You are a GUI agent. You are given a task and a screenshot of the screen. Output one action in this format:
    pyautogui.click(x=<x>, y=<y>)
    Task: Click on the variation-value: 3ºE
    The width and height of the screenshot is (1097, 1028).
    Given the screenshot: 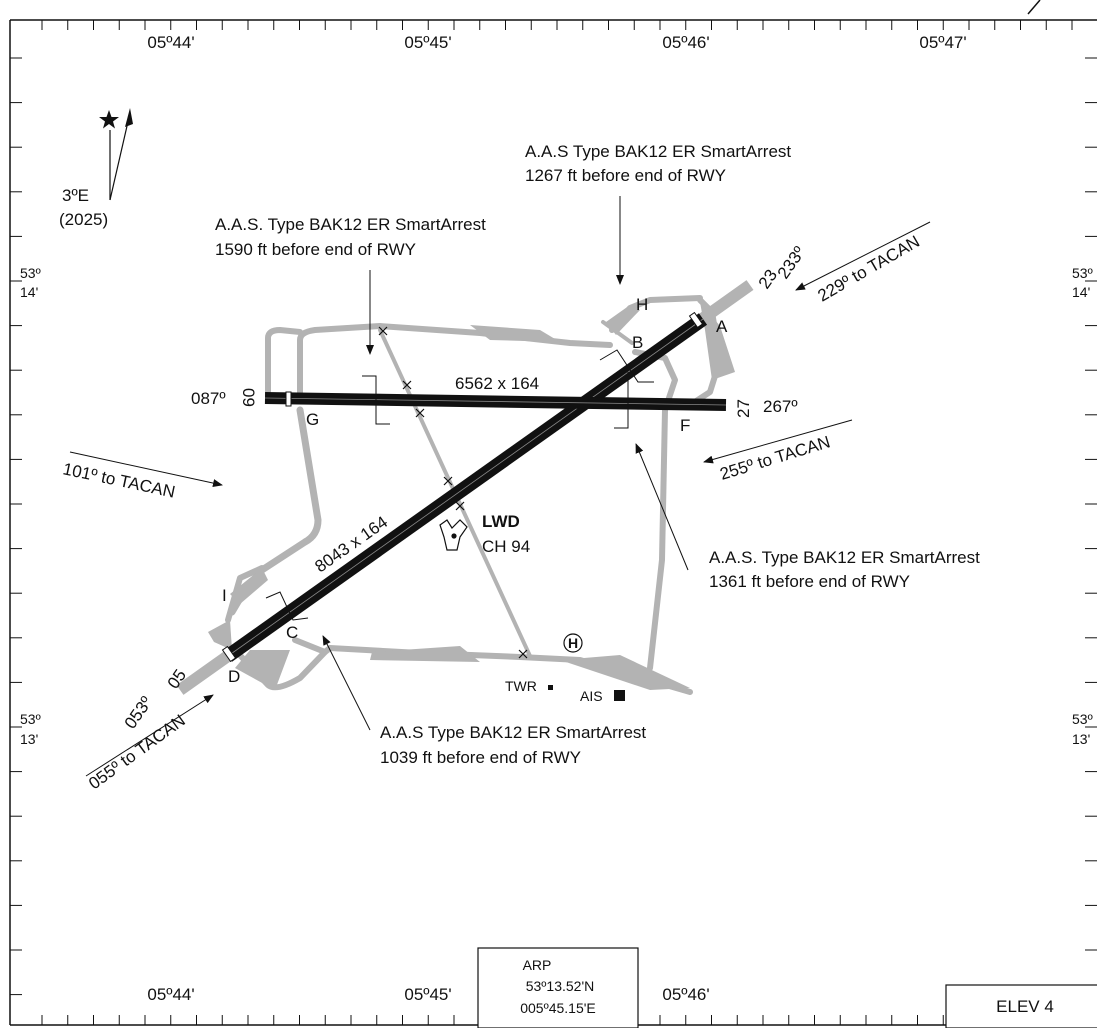 What is the action you would take?
    pyautogui.click(x=75, y=195)
    